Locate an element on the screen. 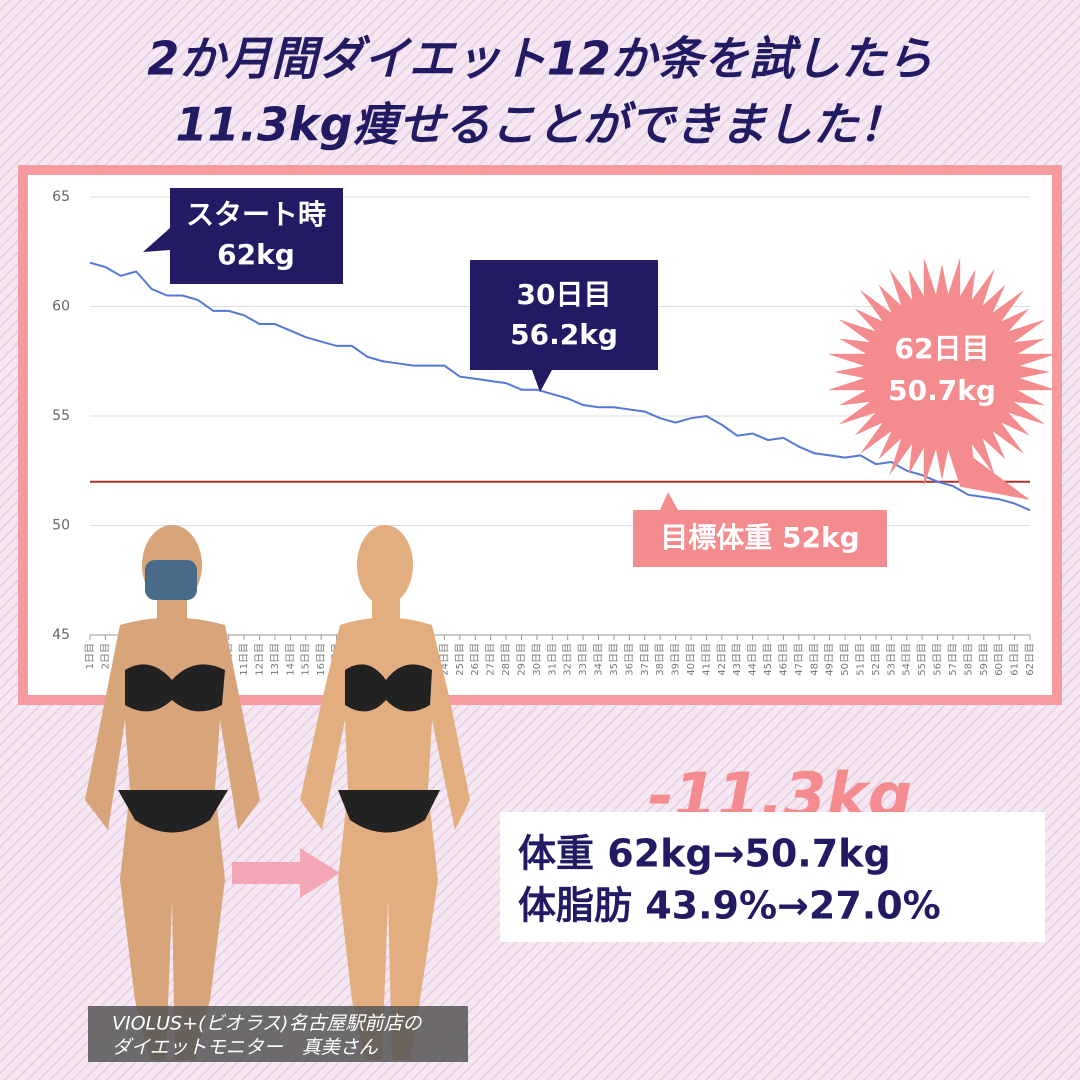  goal-label: 目標体重 52kg is located at coordinates (759, 537).